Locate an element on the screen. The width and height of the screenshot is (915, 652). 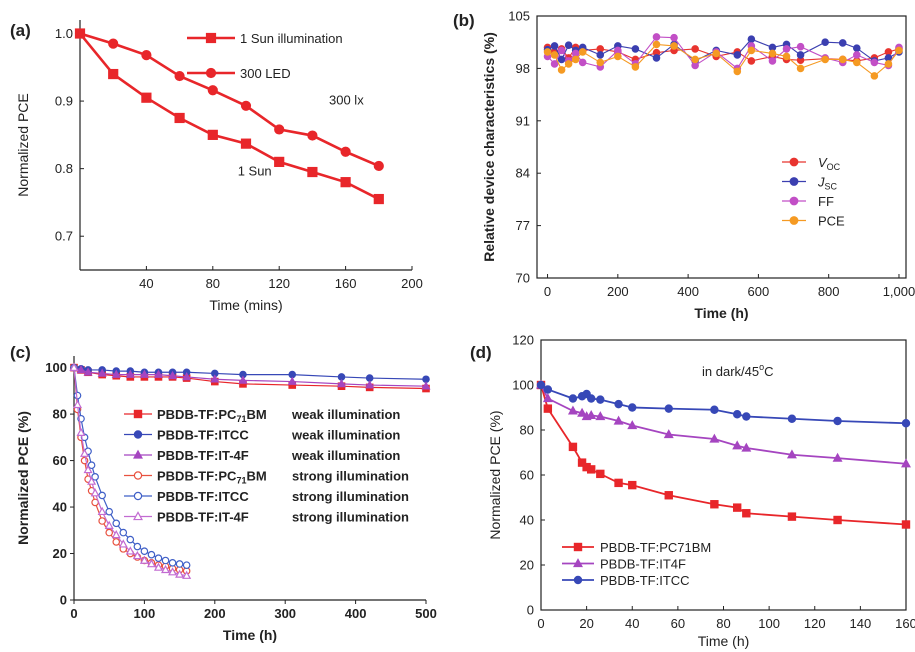
d-series-1-line is located at coordinates (723, 424).